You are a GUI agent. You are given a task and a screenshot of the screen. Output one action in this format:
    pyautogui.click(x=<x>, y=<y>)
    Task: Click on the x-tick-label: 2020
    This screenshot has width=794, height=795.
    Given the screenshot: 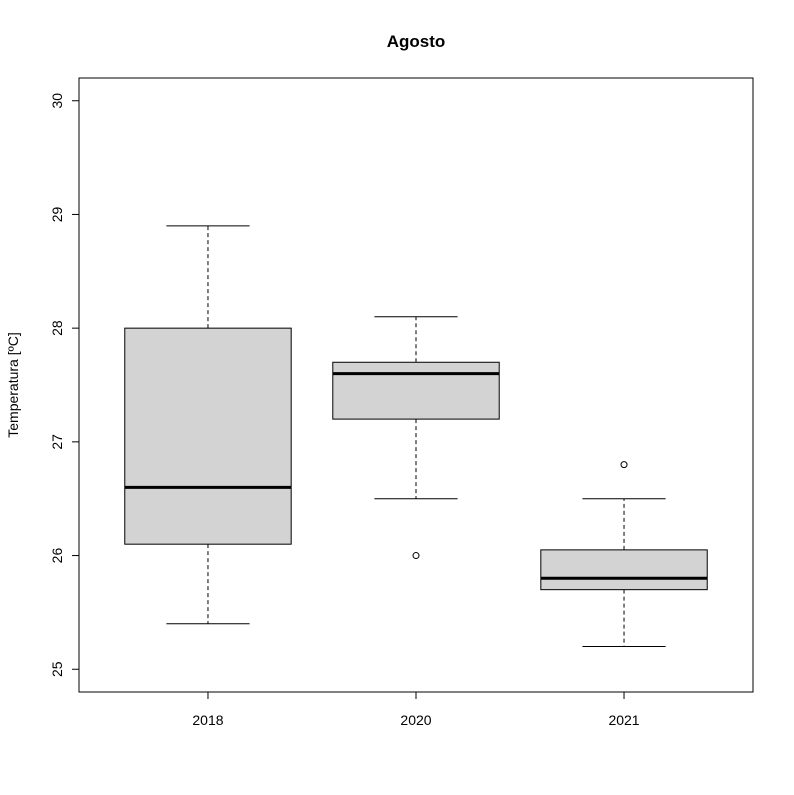 What is the action you would take?
    pyautogui.click(x=415, y=720)
    